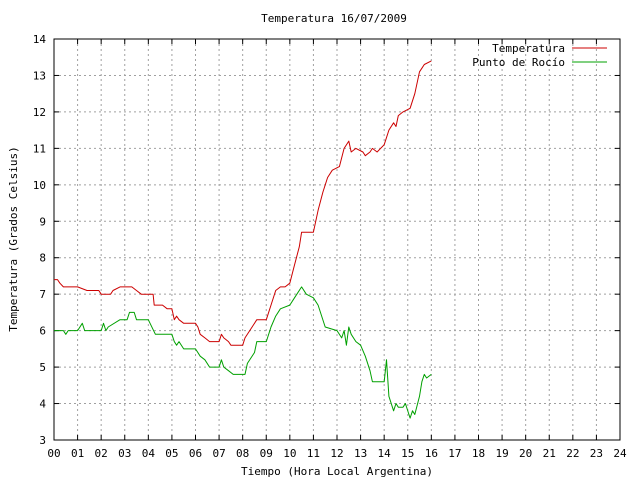  I want to click on legend-label: Punto de Rocío, so click(518, 62).